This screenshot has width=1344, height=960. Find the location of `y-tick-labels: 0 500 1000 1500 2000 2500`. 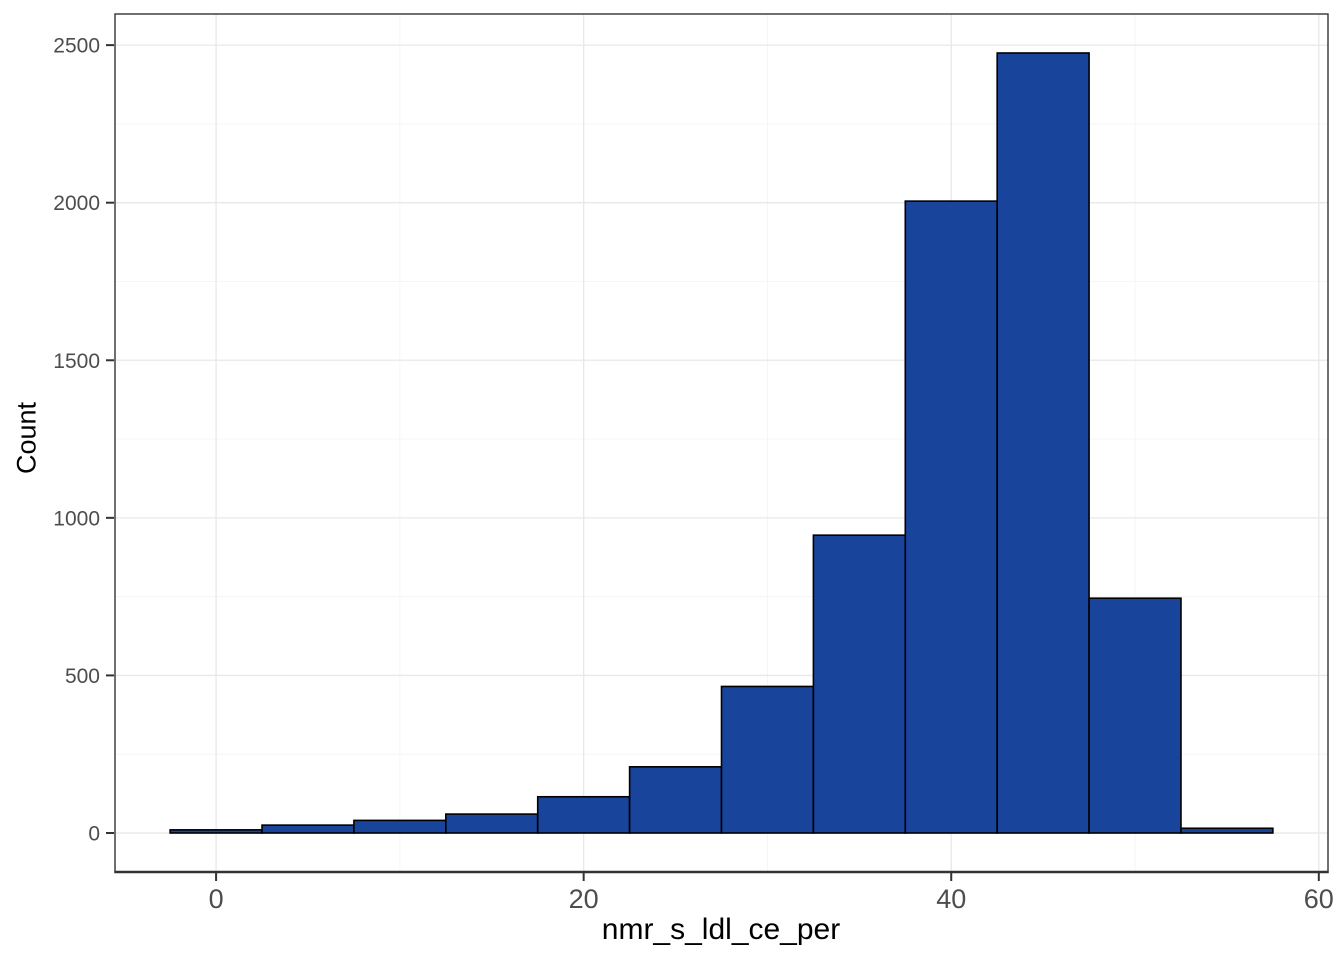

y-tick-labels: 0 500 1000 1500 2000 2500 is located at coordinates (76, 440).